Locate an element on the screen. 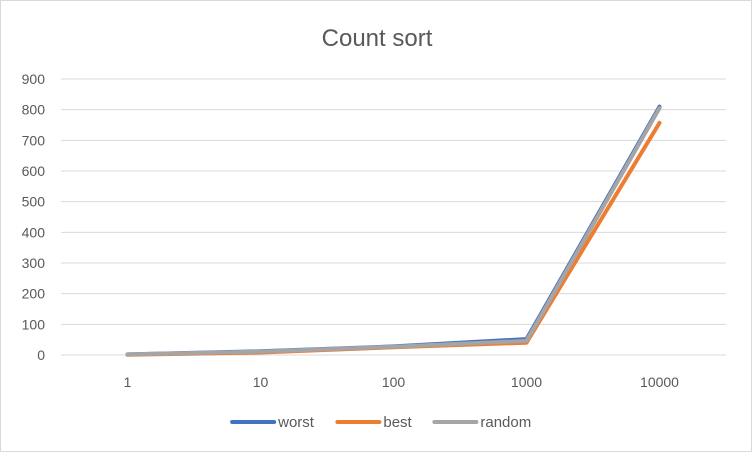  y-tick-label: 500 is located at coordinates (34, 202).